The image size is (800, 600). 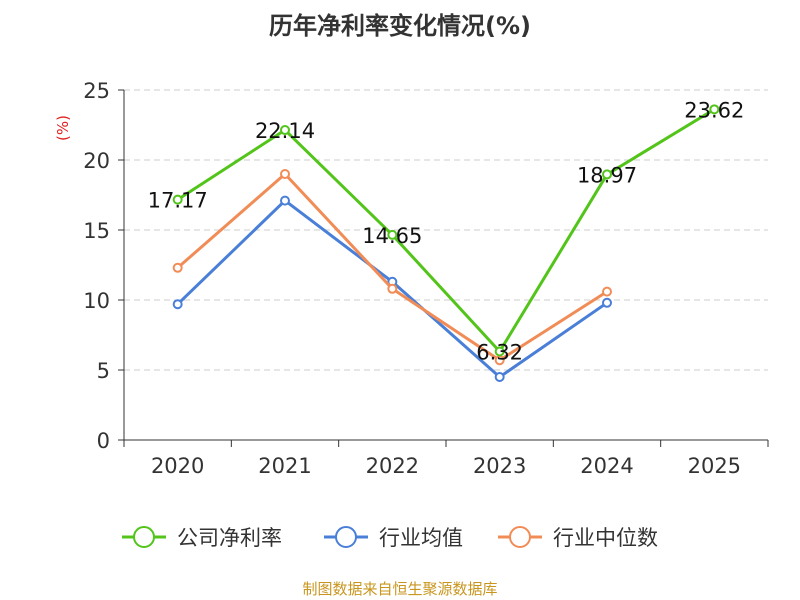 What do you see at coordinates (96, 161) in the screenshot?
I see `y-tick-label: 20` at bounding box center [96, 161].